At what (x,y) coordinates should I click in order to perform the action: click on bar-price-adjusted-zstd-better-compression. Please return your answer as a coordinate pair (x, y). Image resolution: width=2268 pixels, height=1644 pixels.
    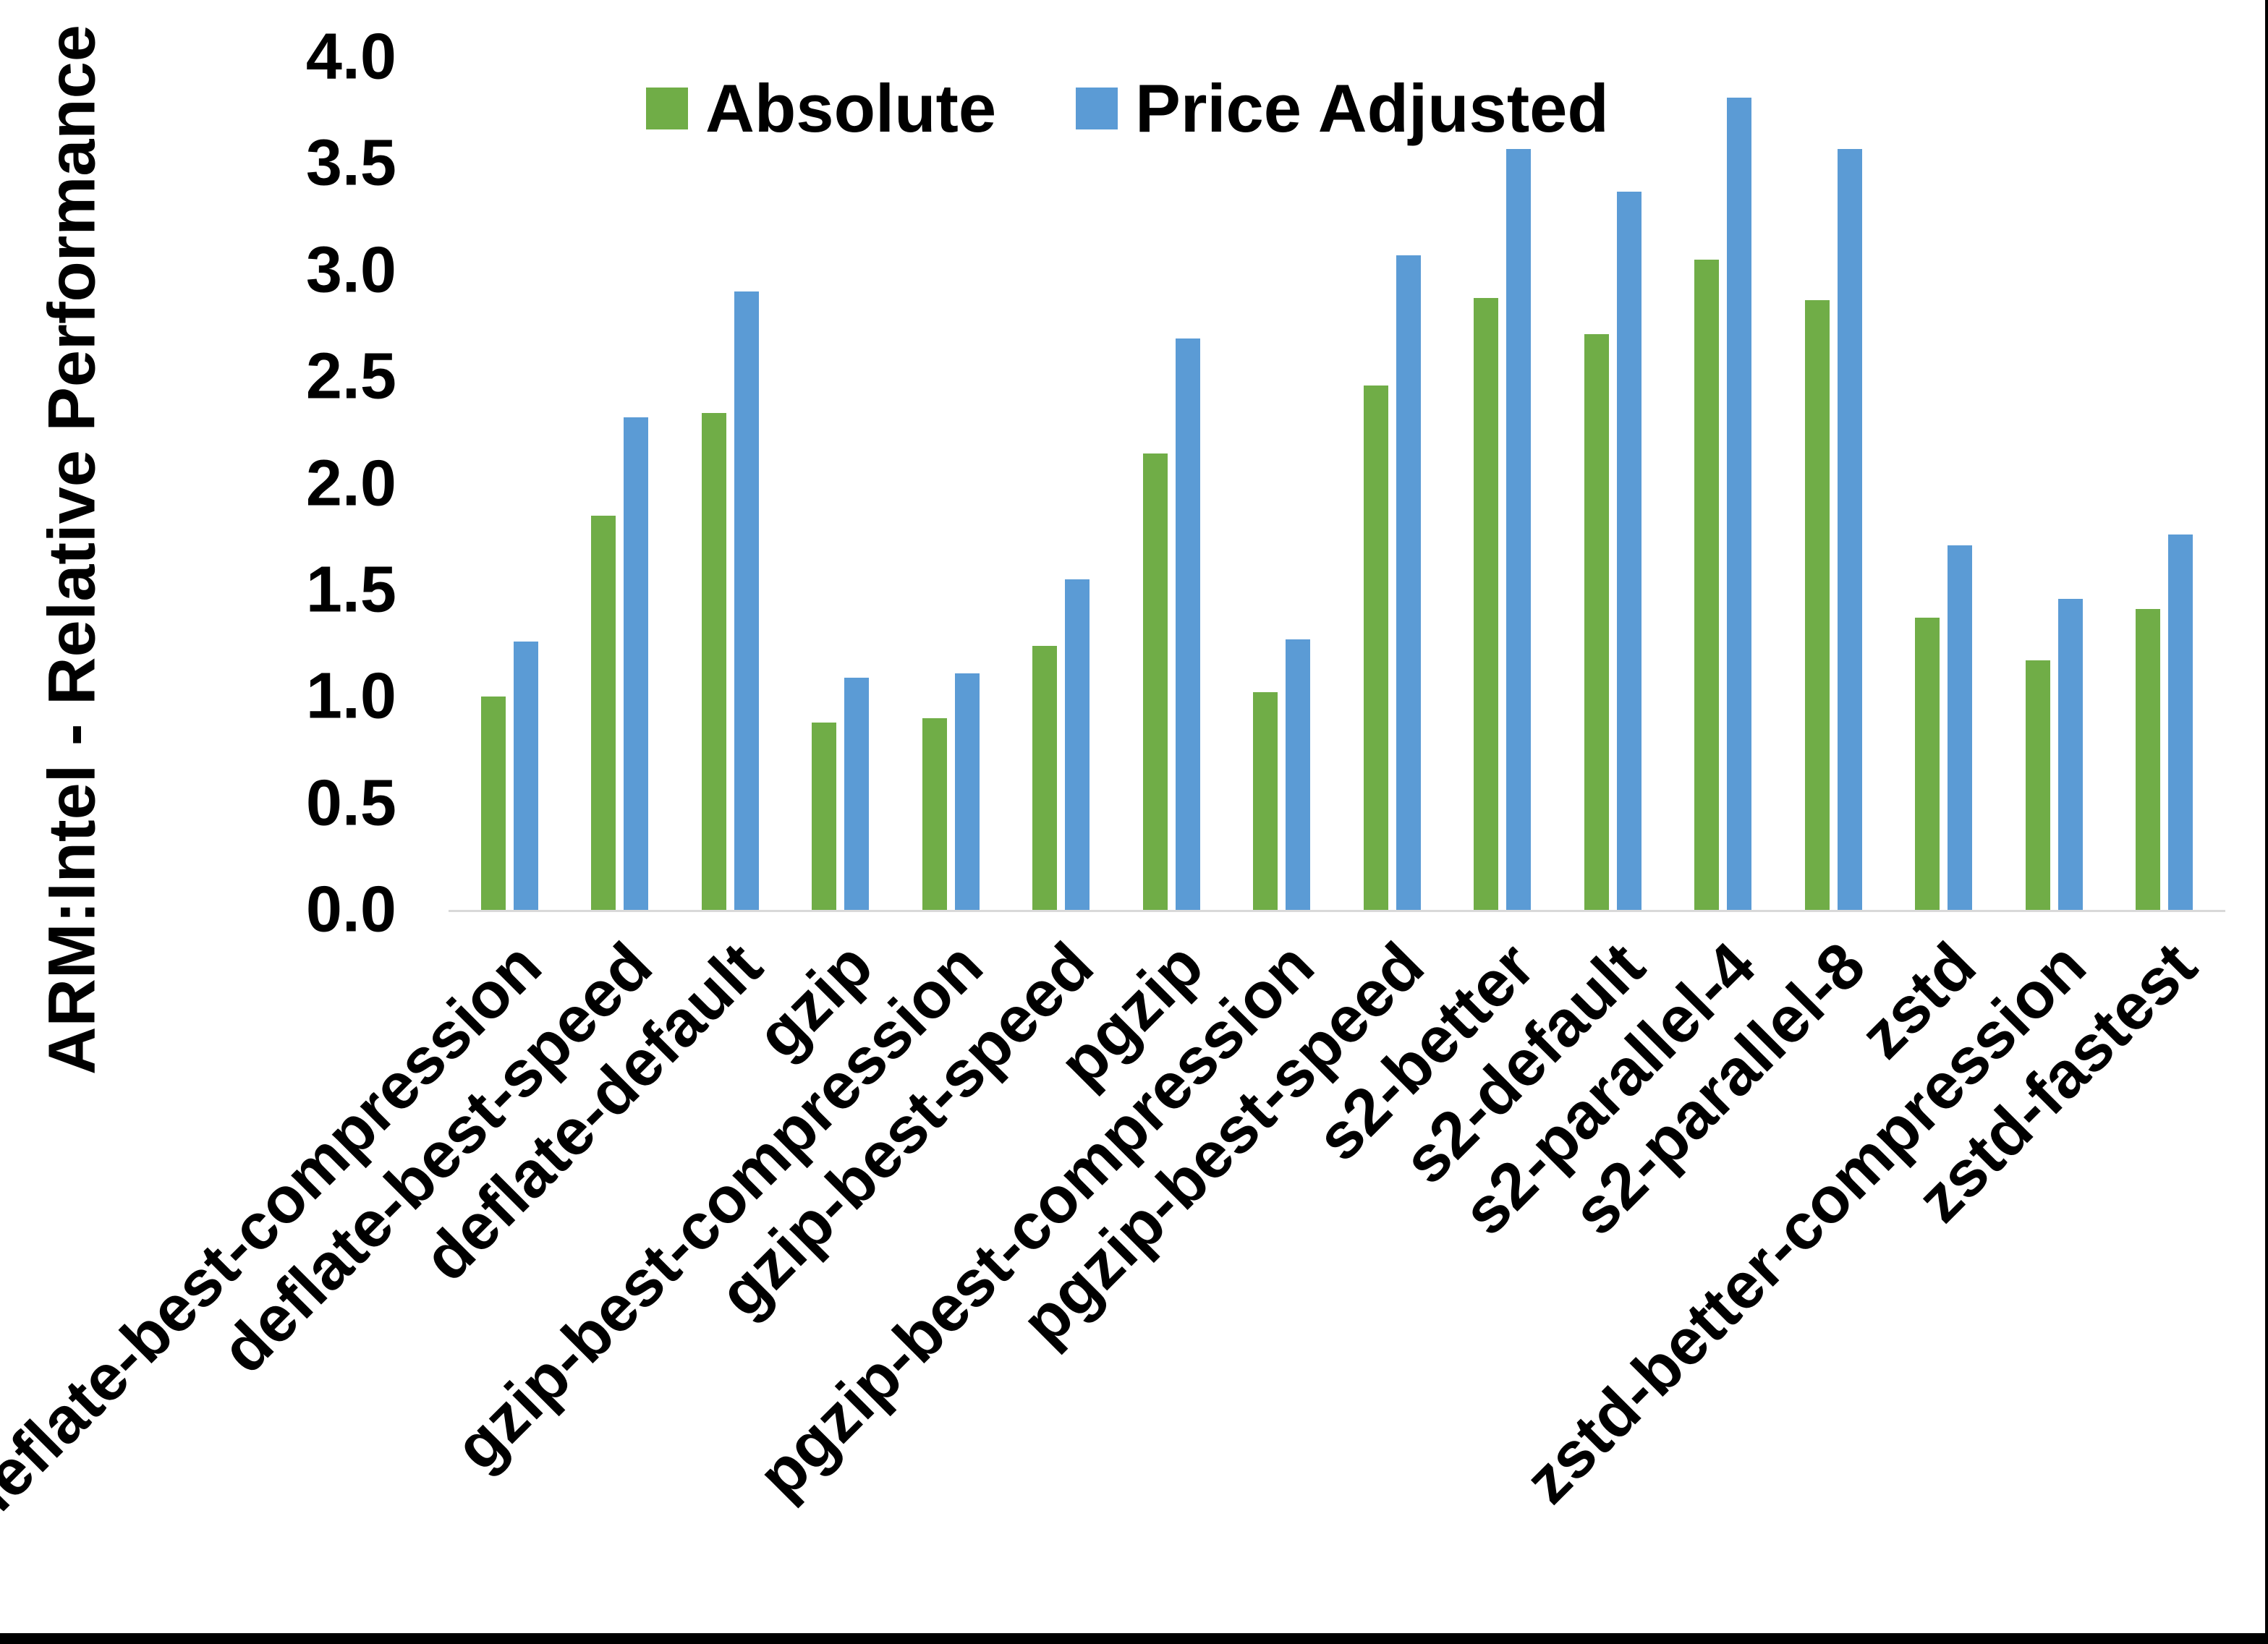
    Looking at the image, I should click on (2070, 754).